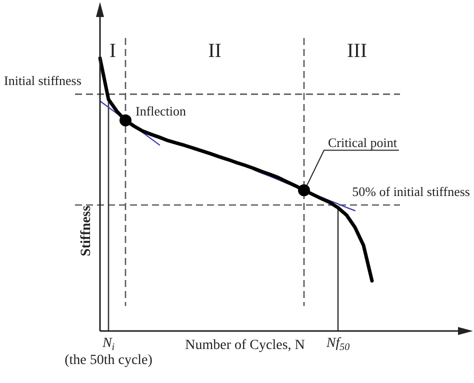  What do you see at coordinates (112, 51) in the screenshot?
I see `annotation: I` at bounding box center [112, 51].